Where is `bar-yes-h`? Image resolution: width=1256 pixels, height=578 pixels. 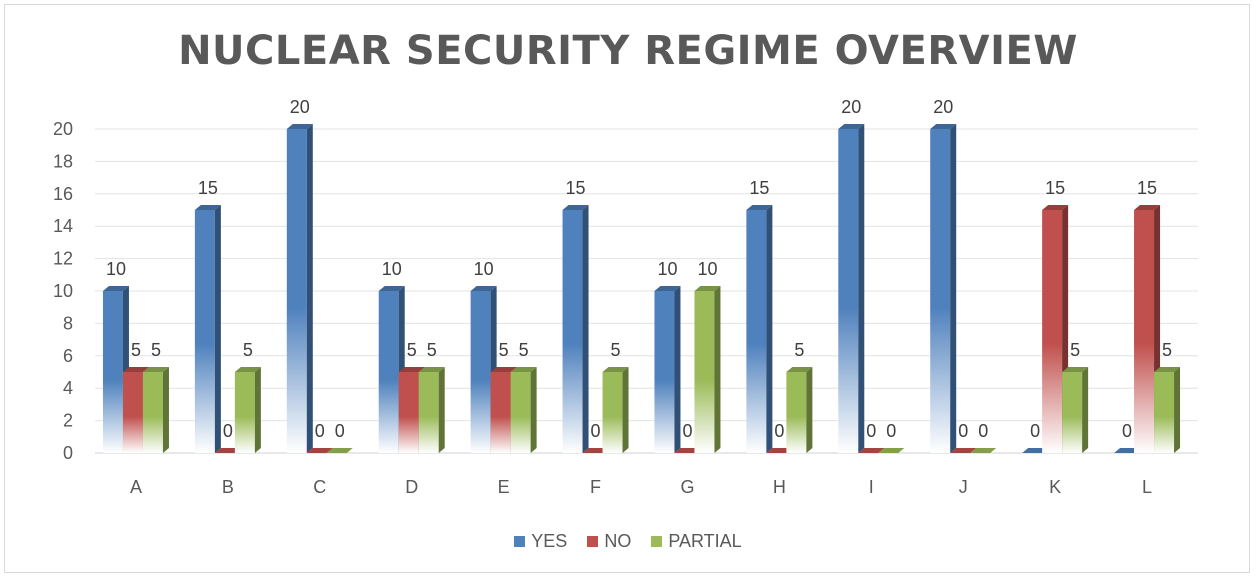 bar-yes-h is located at coordinates (759, 329).